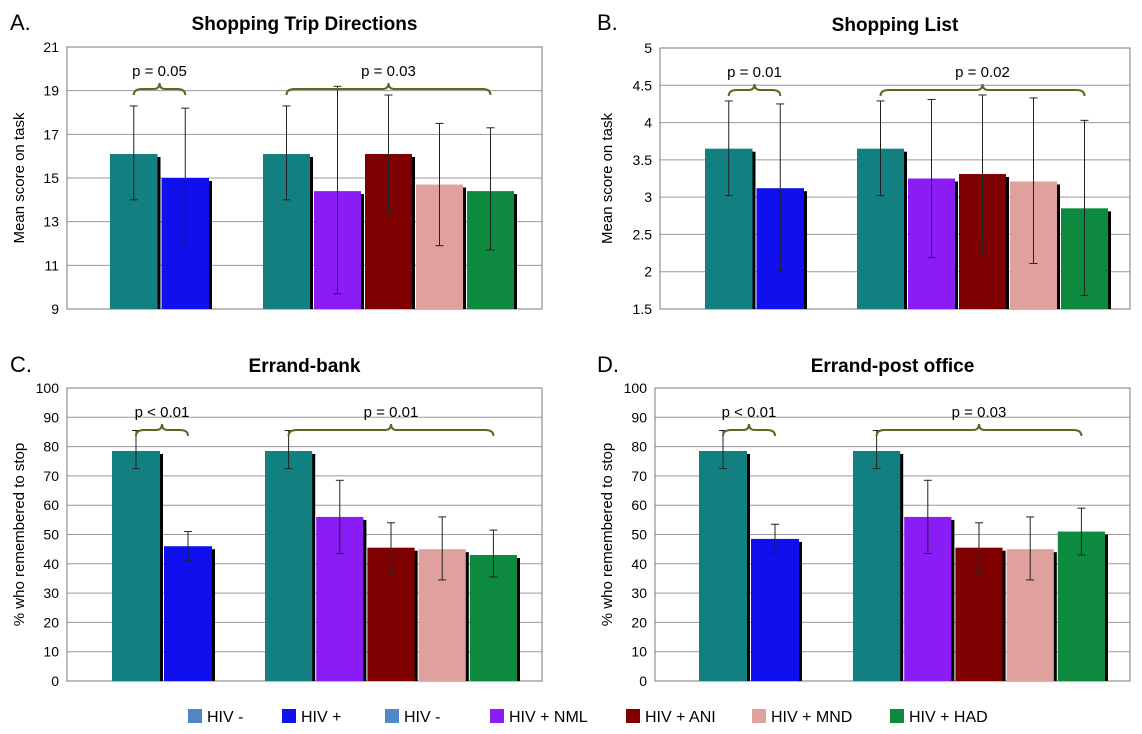 The width and height of the screenshot is (1142, 734). I want to click on legend-label: HIV + MND, so click(811, 717).